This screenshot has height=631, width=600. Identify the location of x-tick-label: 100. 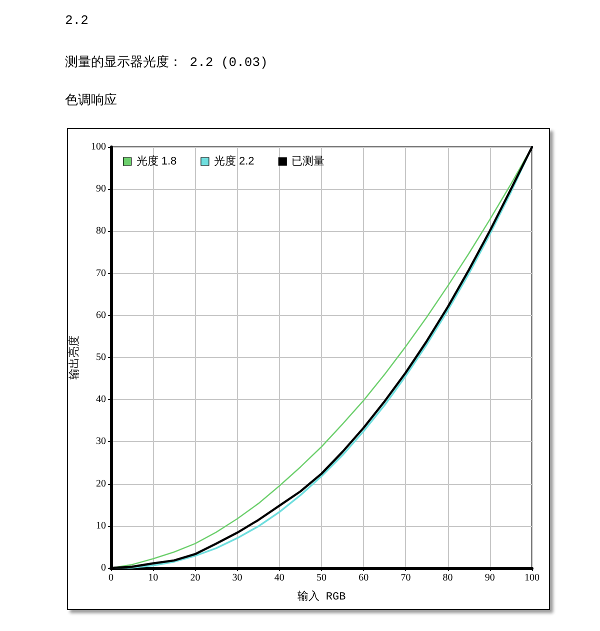
(532, 578).